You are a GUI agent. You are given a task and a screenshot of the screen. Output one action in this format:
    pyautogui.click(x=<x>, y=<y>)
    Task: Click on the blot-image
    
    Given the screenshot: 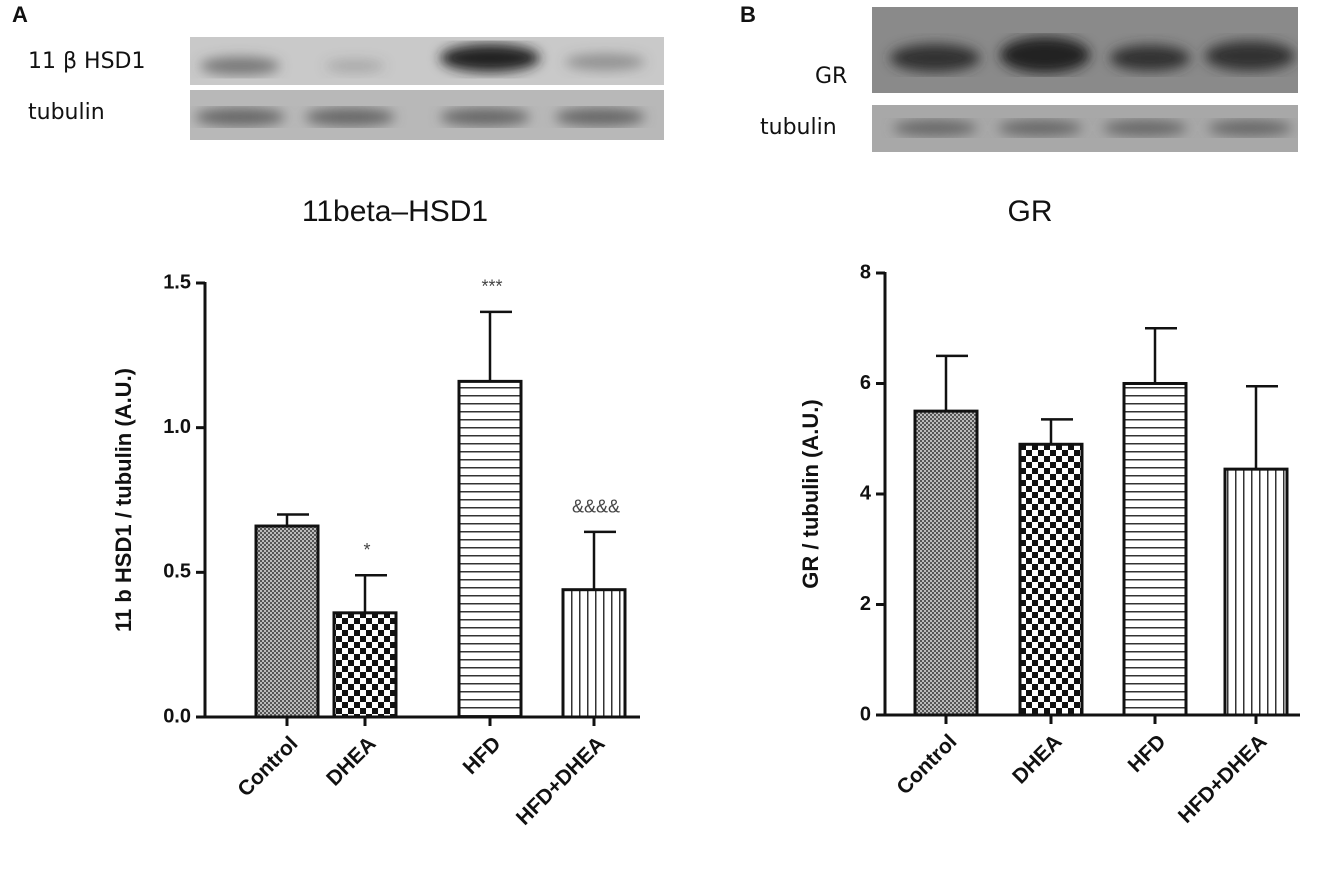 What is the action you would take?
    pyautogui.click(x=744, y=79)
    